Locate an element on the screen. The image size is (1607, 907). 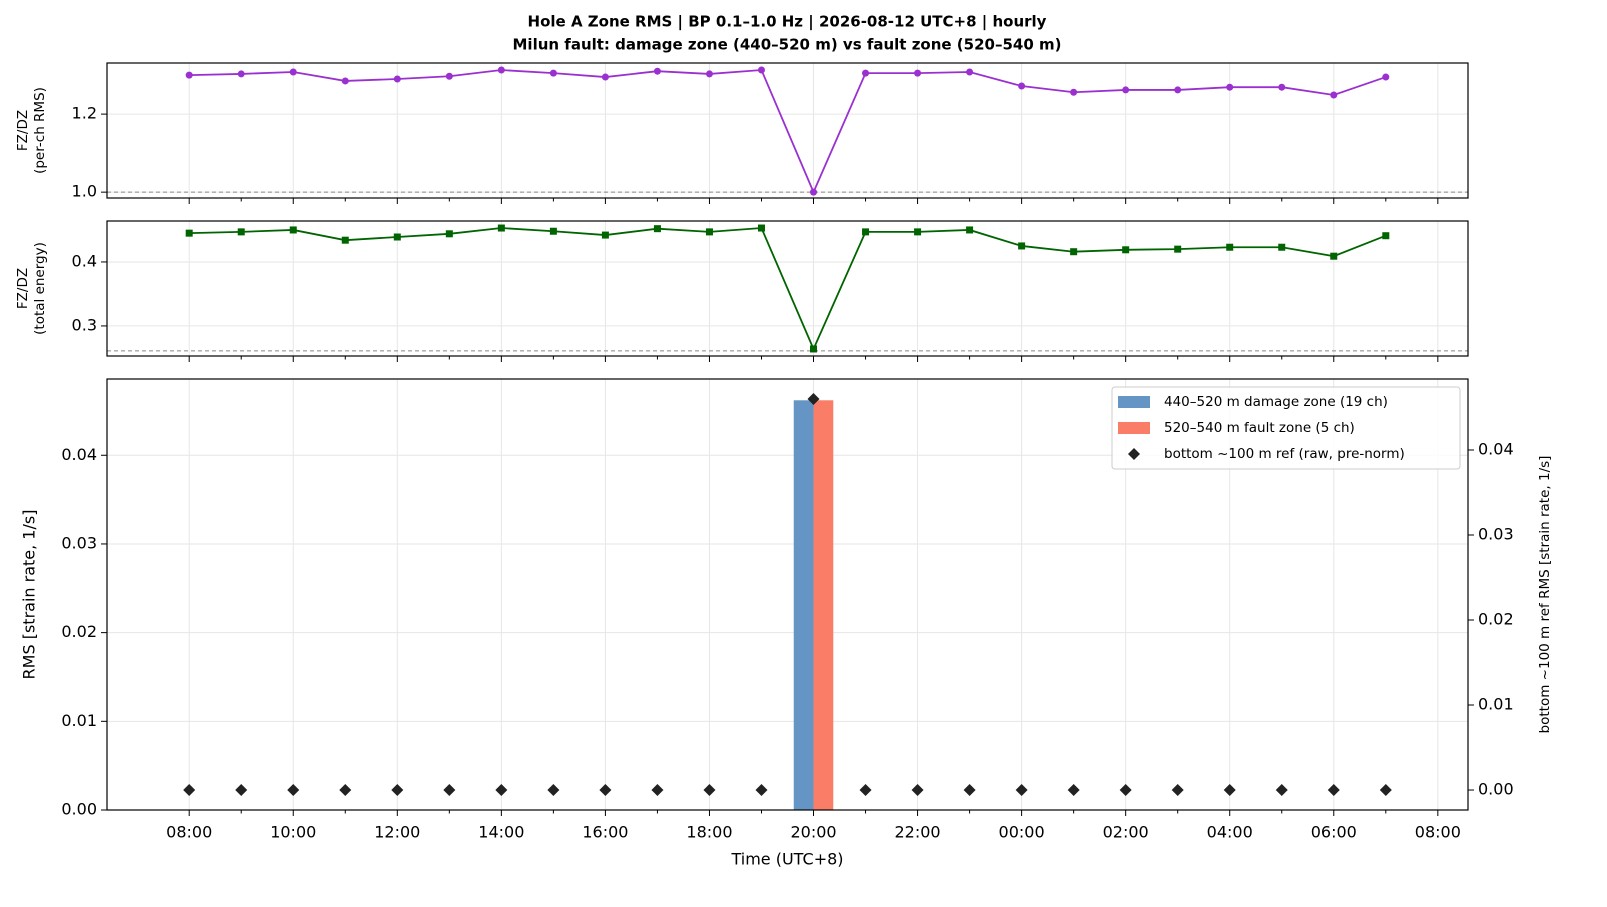
y-axis-label: RMS [strain rate, 1/s] is located at coordinates (29, 595).